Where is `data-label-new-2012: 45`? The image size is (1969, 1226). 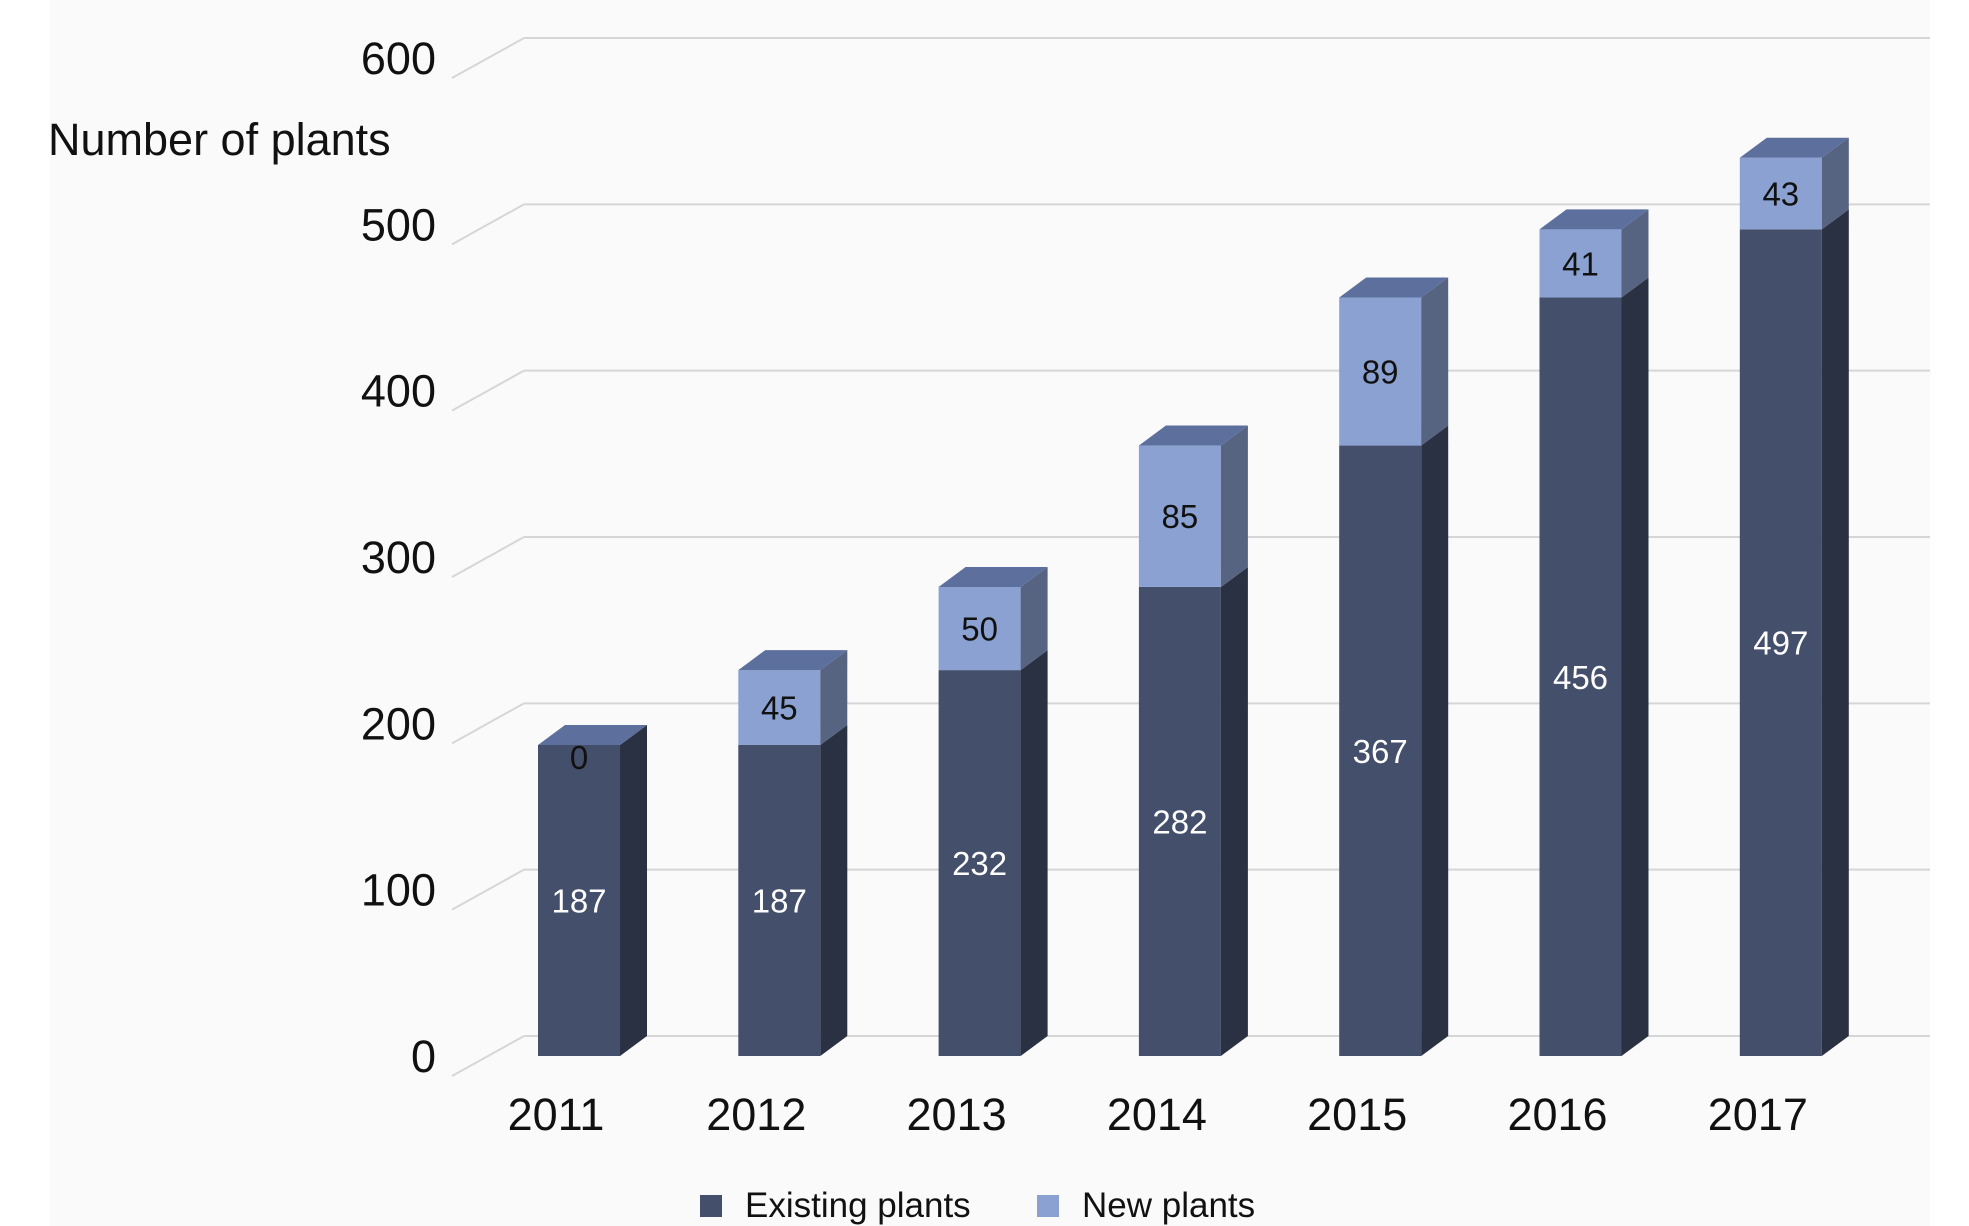 data-label-new-2012: 45 is located at coordinates (779, 708).